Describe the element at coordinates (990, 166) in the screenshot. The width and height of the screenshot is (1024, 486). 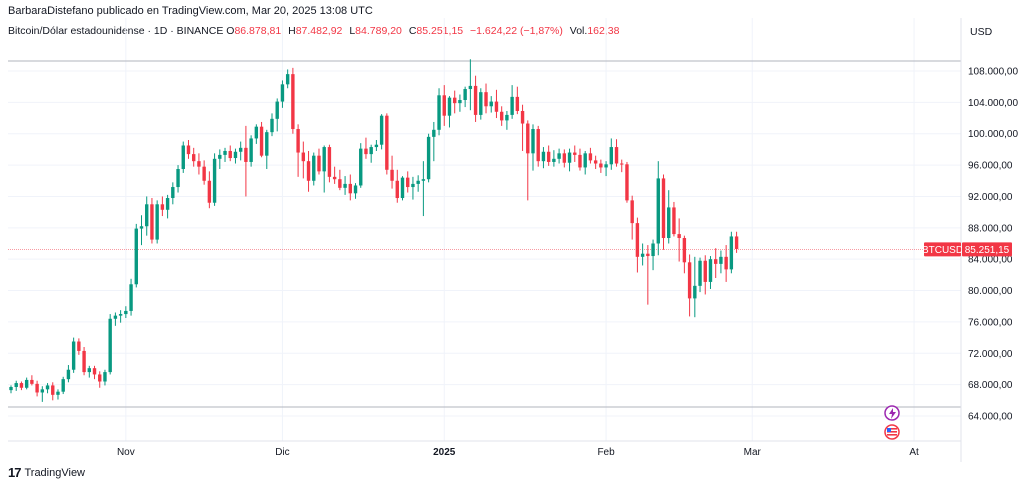
I see `y-tick-label: 96.000,00` at that location.